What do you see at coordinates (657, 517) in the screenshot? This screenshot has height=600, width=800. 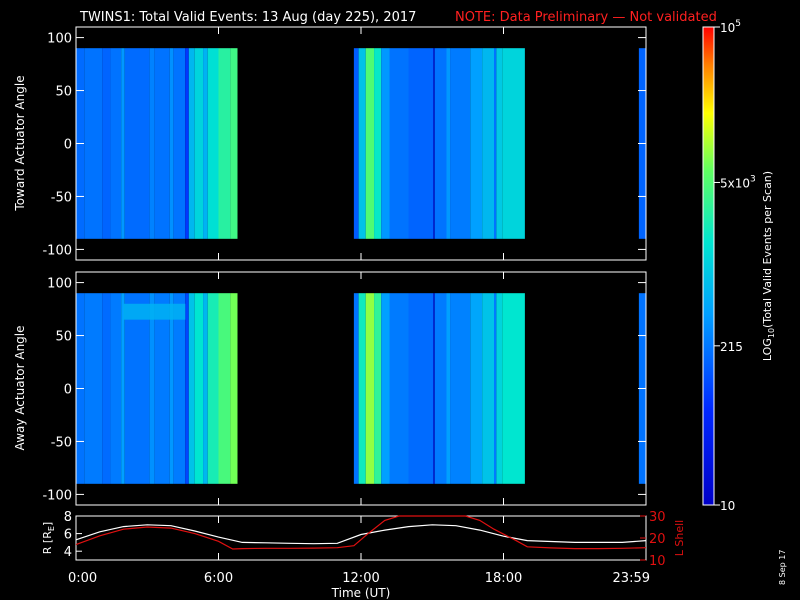 I see `lshell-tick-label: 30` at bounding box center [657, 517].